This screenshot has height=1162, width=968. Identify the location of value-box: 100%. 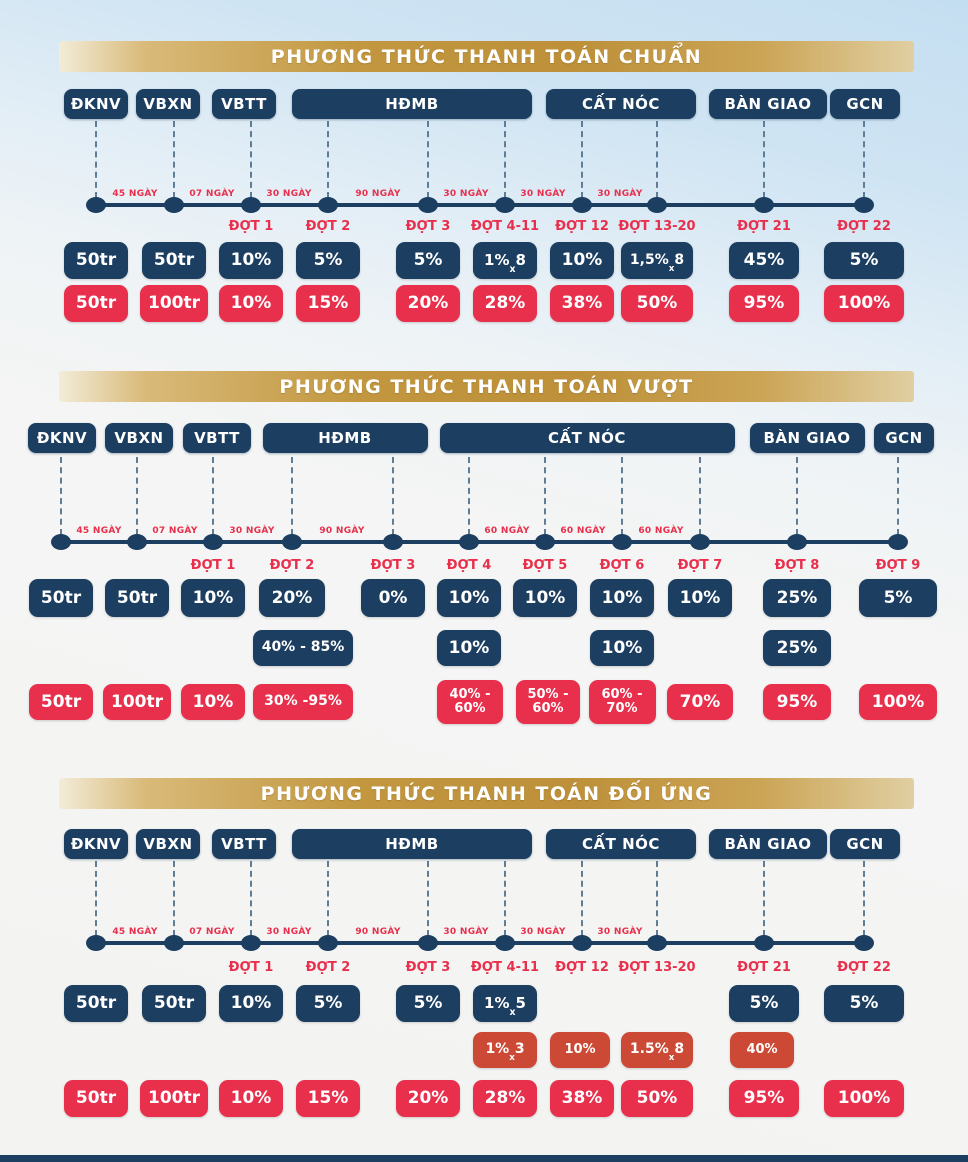
(864, 1098).